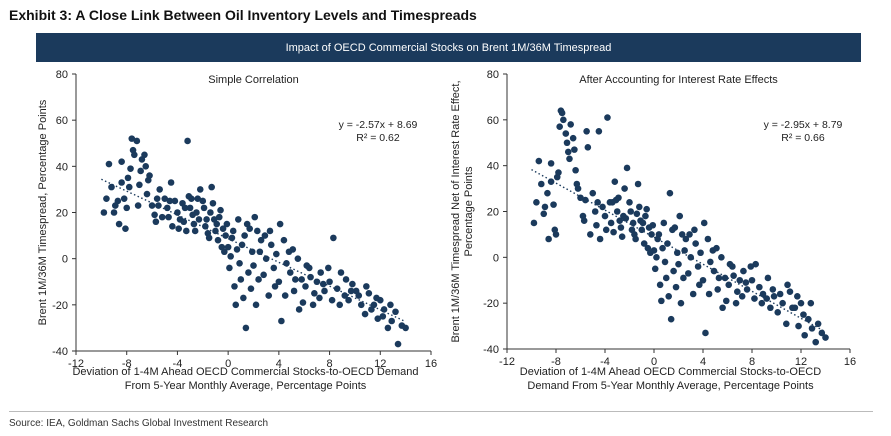 The image size is (891, 436). What do you see at coordinates (228, 364) in the screenshot?
I see `x-tick-label: 0` at bounding box center [228, 364].